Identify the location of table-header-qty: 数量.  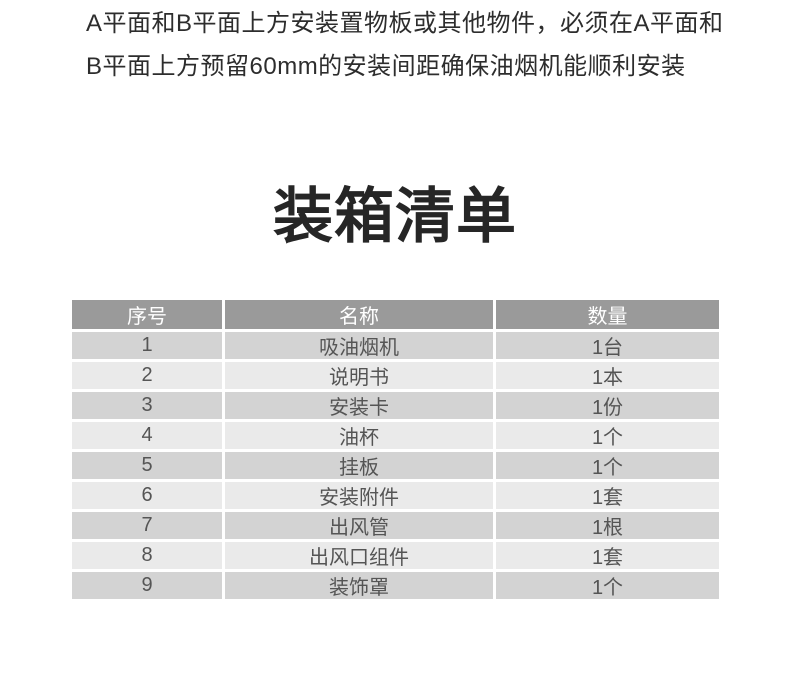
(607, 314).